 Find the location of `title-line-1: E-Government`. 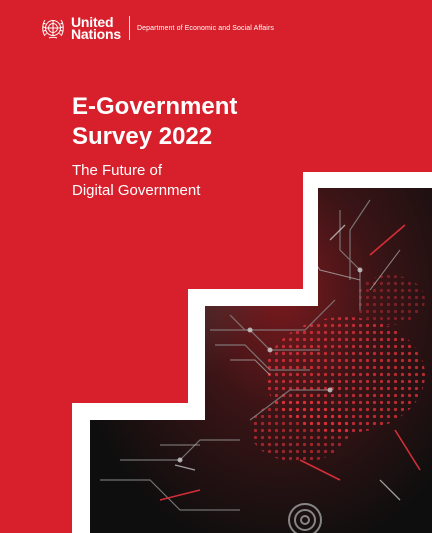

title-line-1: E-Government is located at coordinates (155, 106).